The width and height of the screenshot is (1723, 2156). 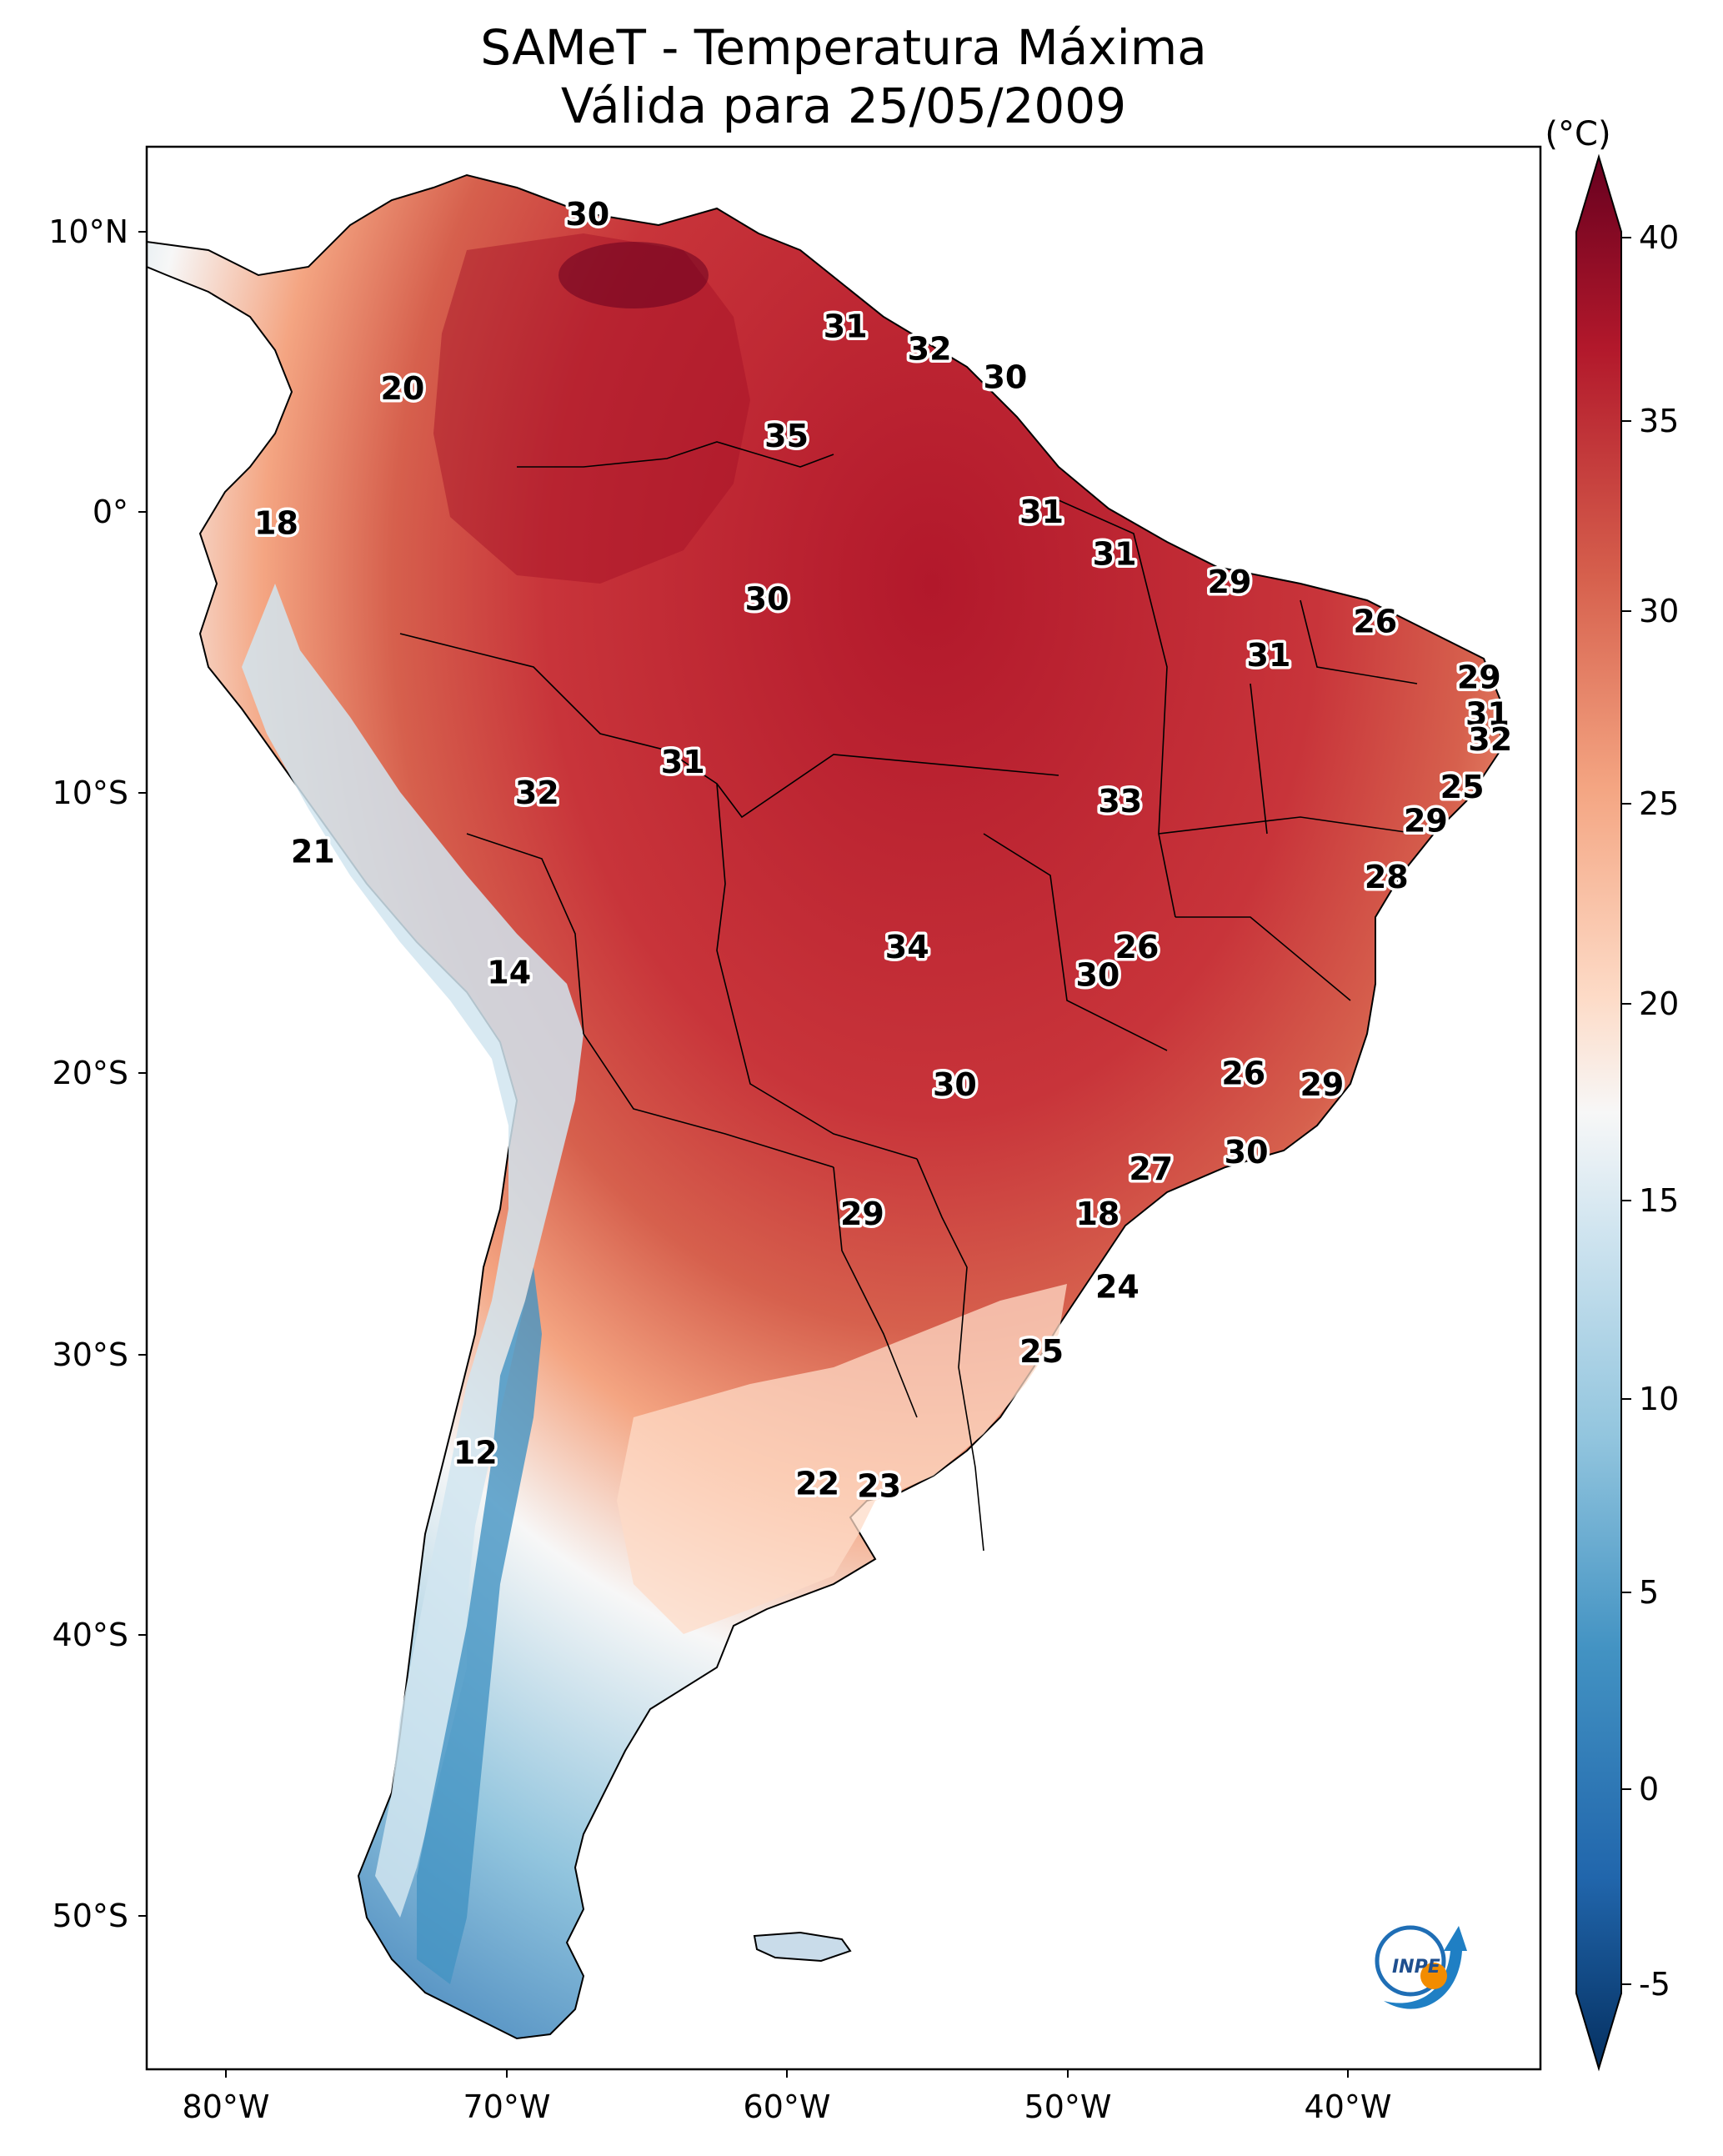 What do you see at coordinates (90, 1916) in the screenshot?
I see `lat-tick-50s: 50°S` at bounding box center [90, 1916].